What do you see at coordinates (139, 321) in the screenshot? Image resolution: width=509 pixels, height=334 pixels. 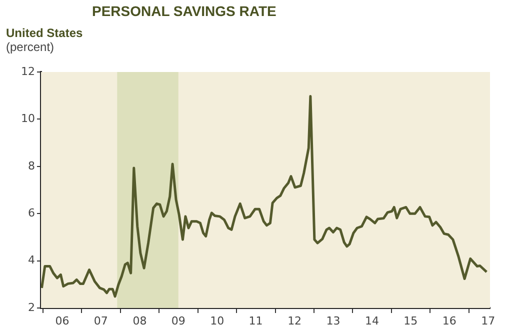 I see `x-tick-label: 08` at bounding box center [139, 321].